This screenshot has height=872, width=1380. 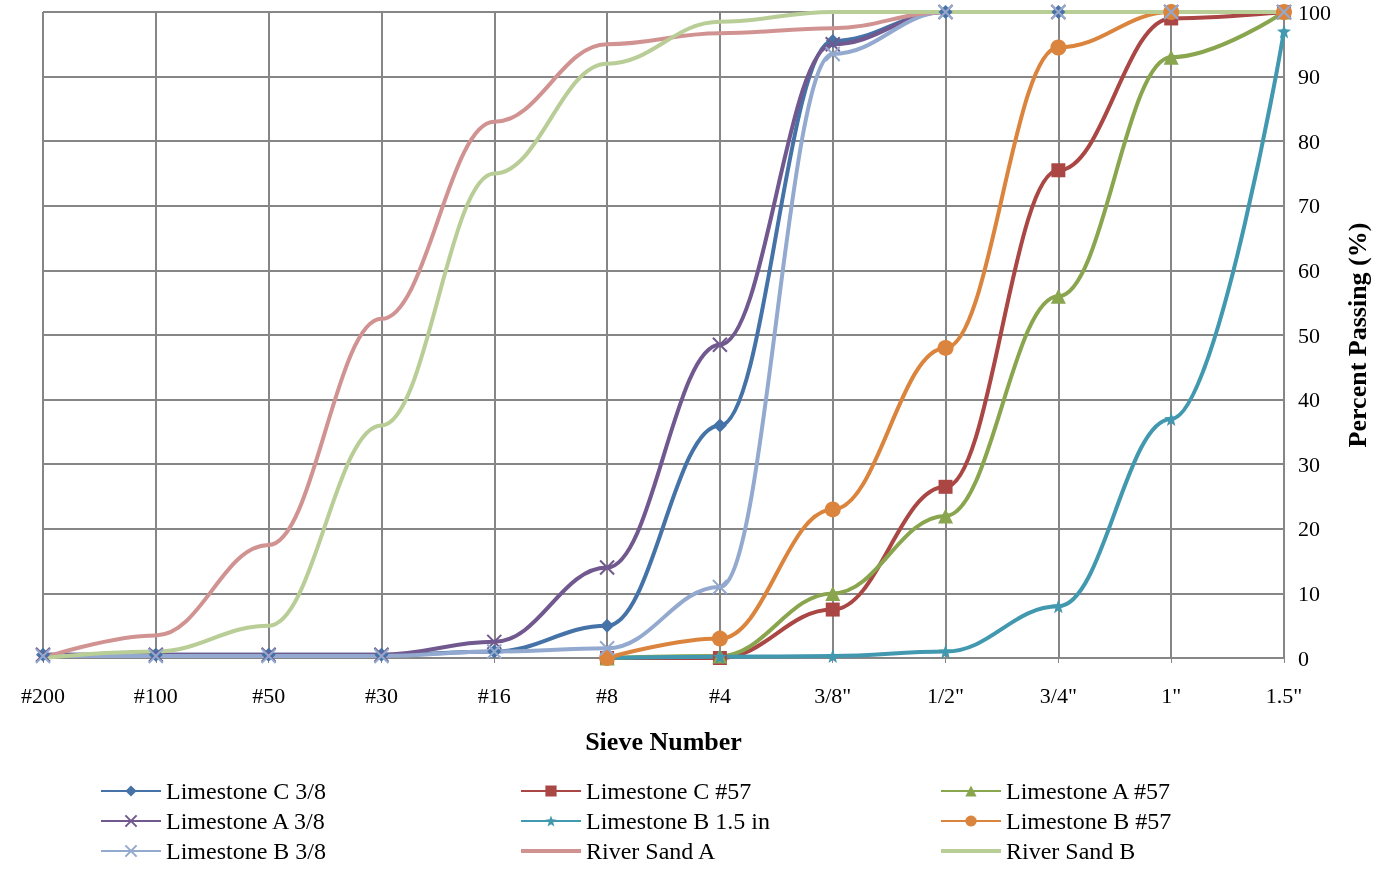 What do you see at coordinates (1088, 791) in the screenshot?
I see `legend-label: Limestone A #57` at bounding box center [1088, 791].